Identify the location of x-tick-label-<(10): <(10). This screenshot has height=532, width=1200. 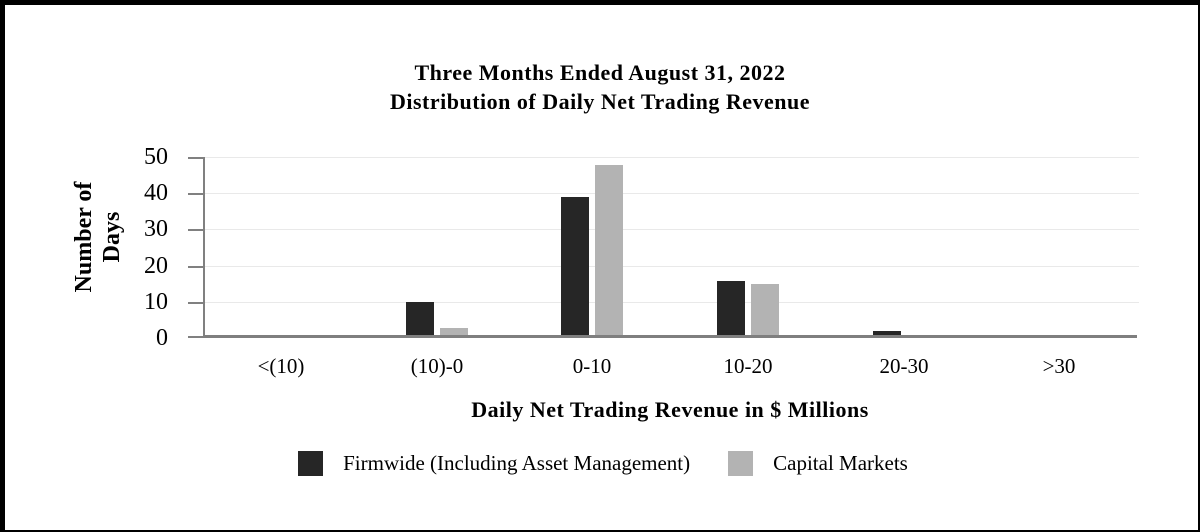
(281, 366).